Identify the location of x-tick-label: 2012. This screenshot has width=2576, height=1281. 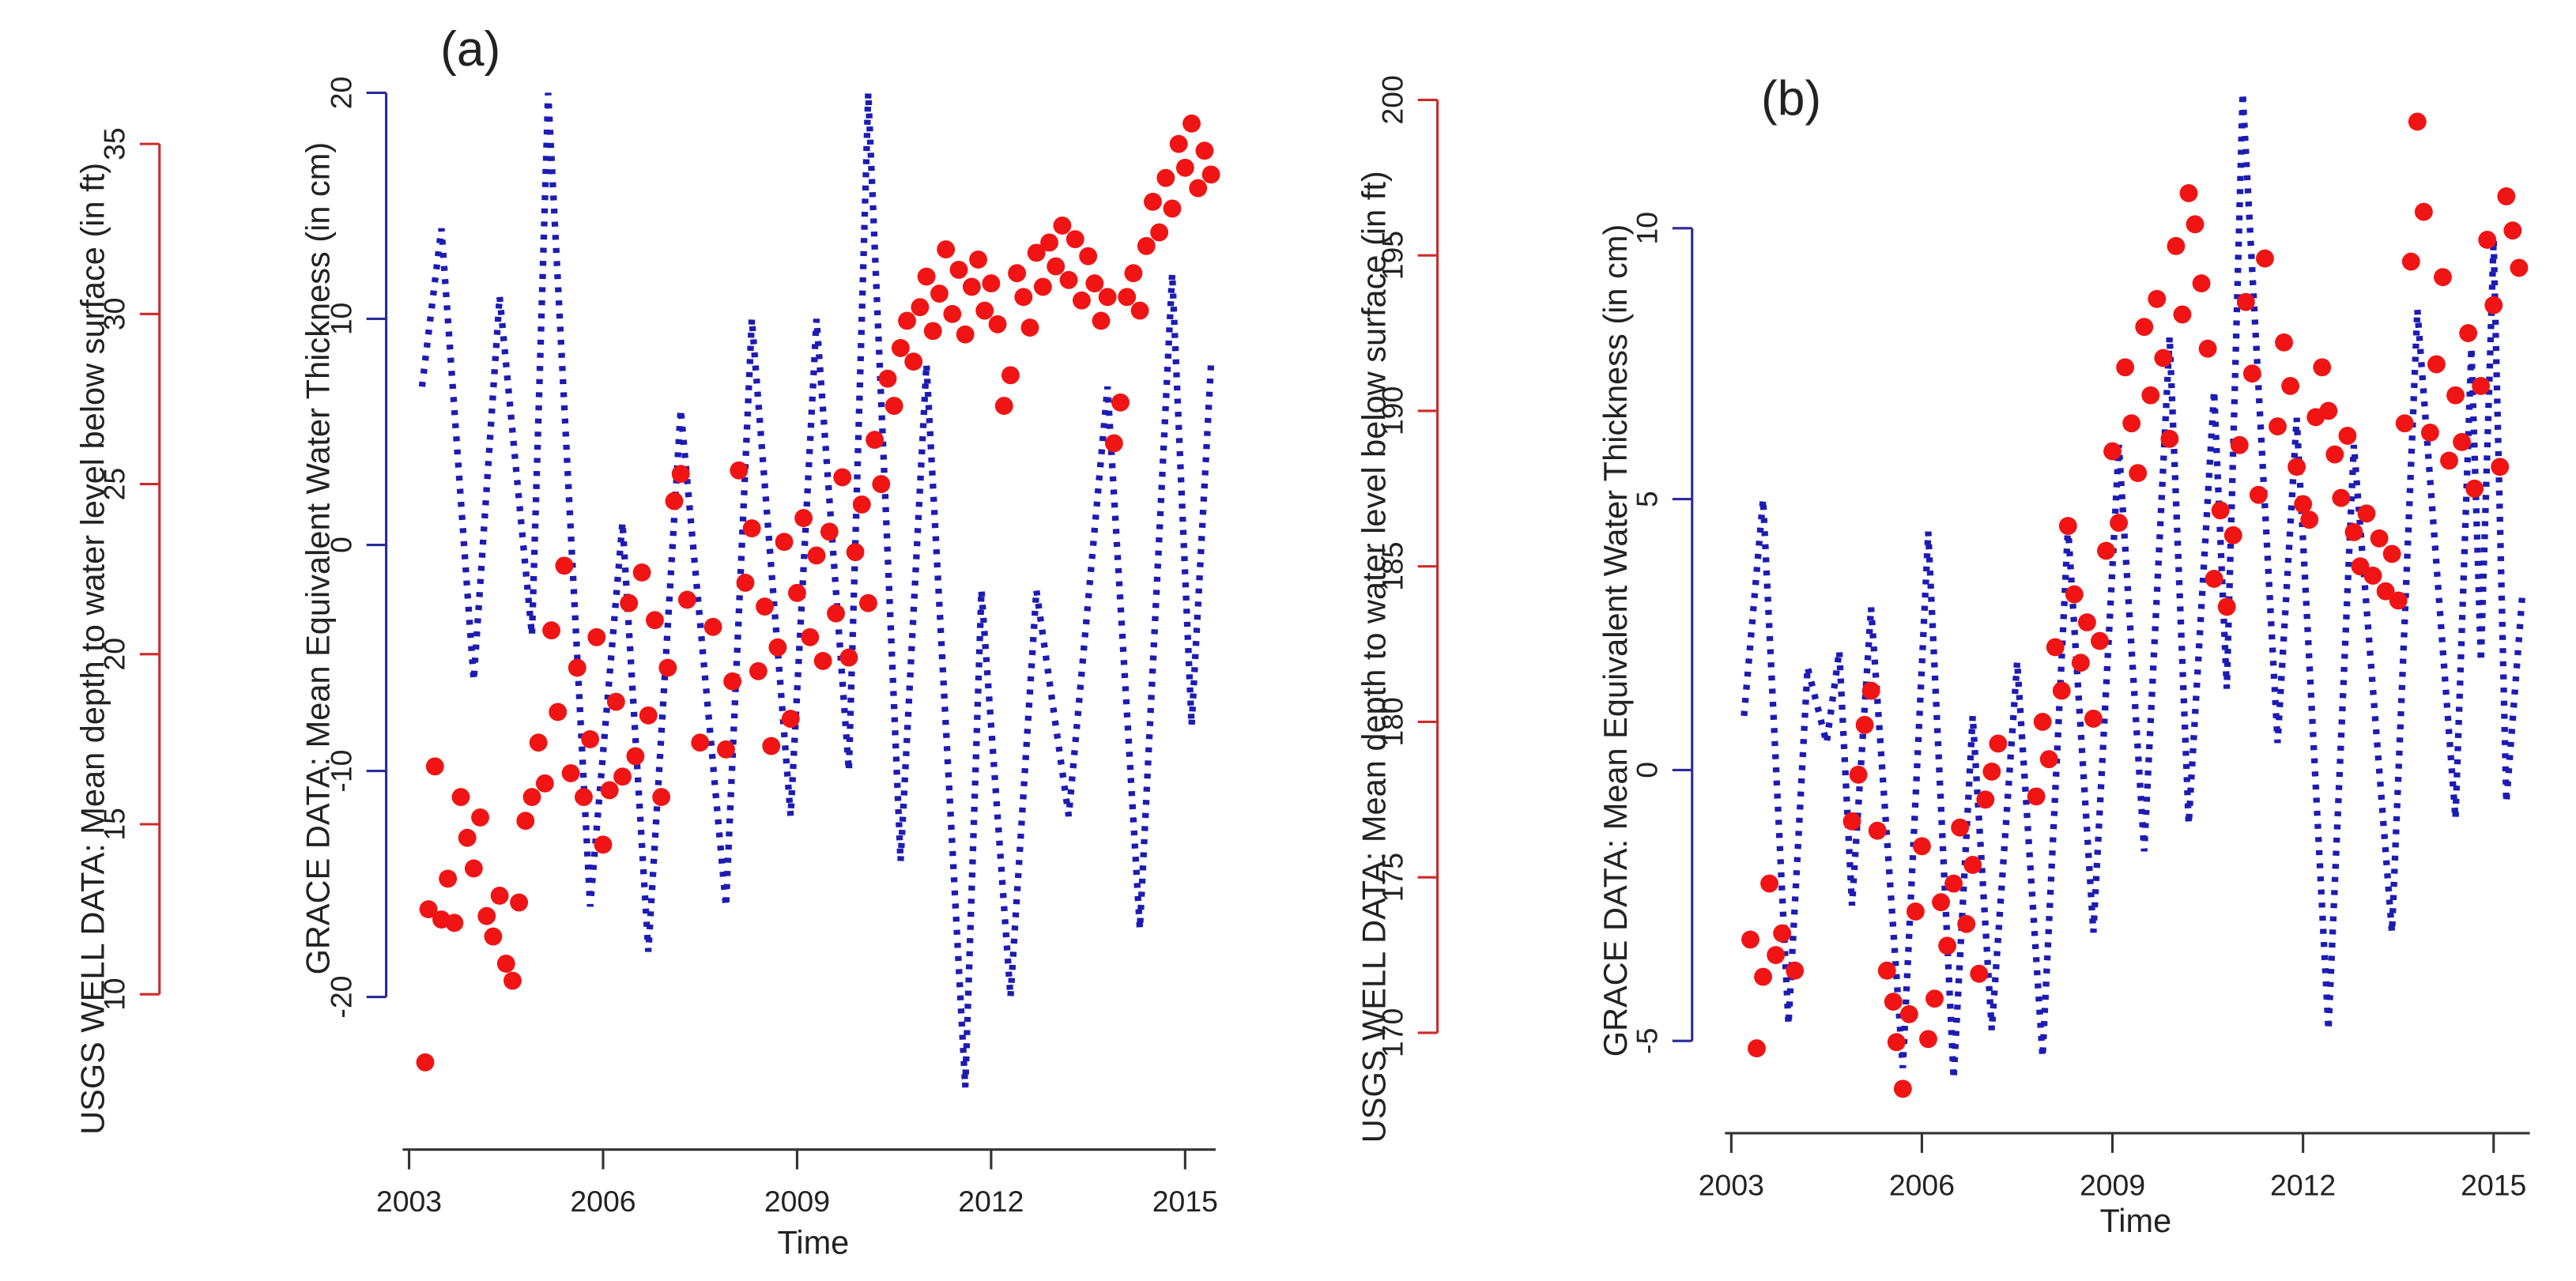
(2303, 1184).